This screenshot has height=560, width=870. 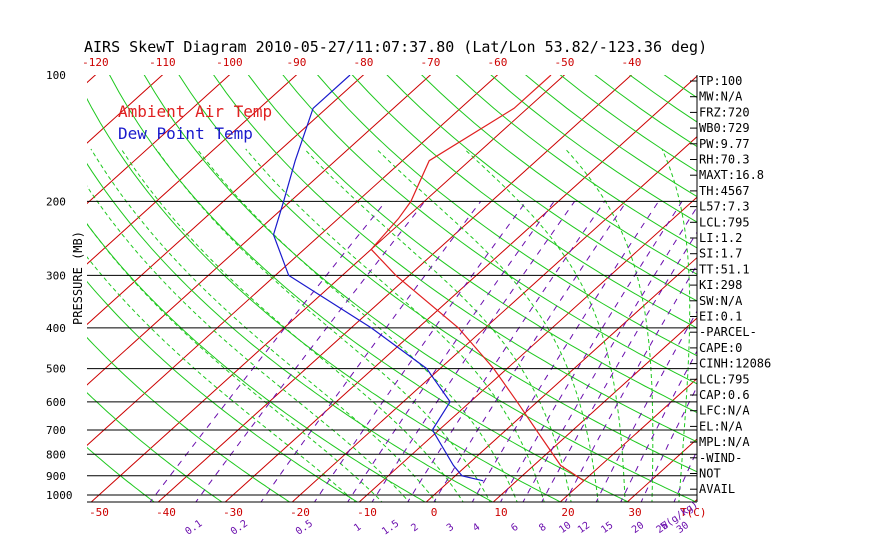 I want to click on top-temp-tick-label: -100, so click(x=229, y=62).